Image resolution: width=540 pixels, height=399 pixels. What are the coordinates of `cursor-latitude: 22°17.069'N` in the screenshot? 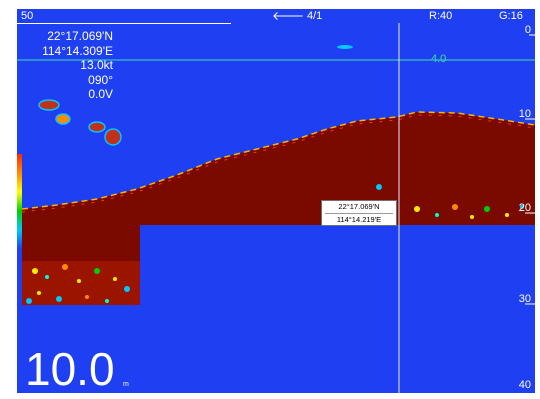 It's located at (359, 206).